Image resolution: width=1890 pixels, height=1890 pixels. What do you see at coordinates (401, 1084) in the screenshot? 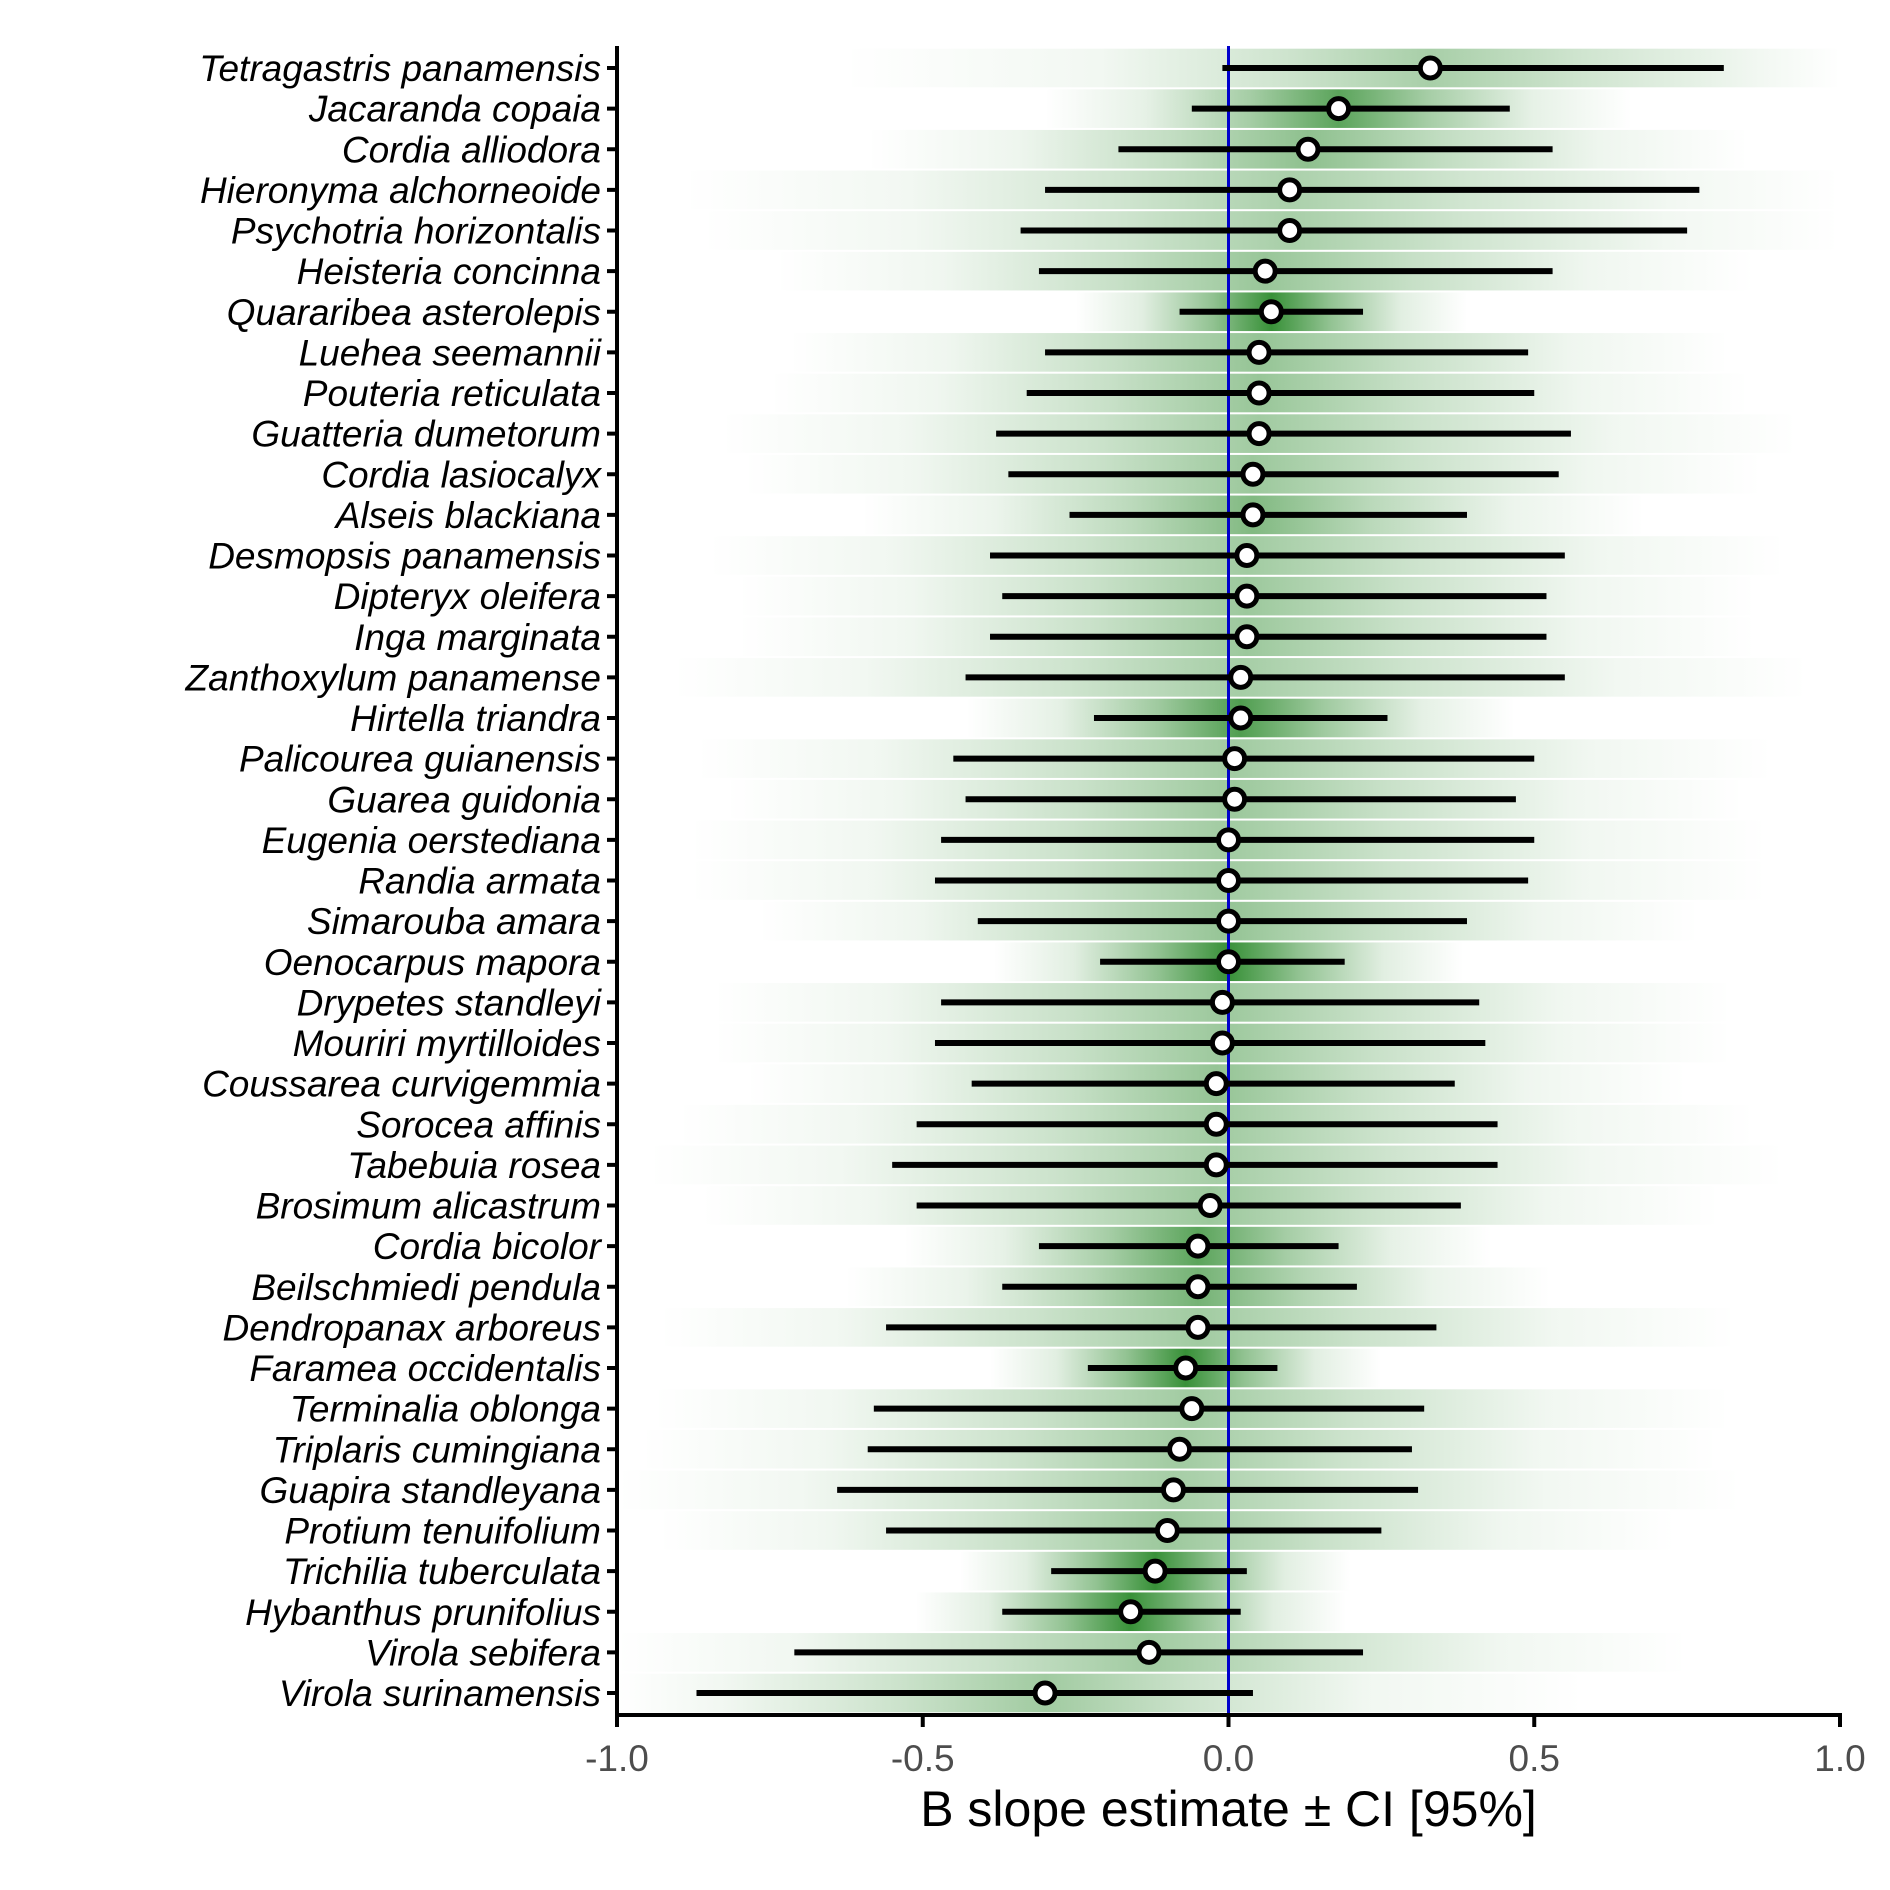
I see `species-label: Coussarea curvigemmia` at bounding box center [401, 1084].